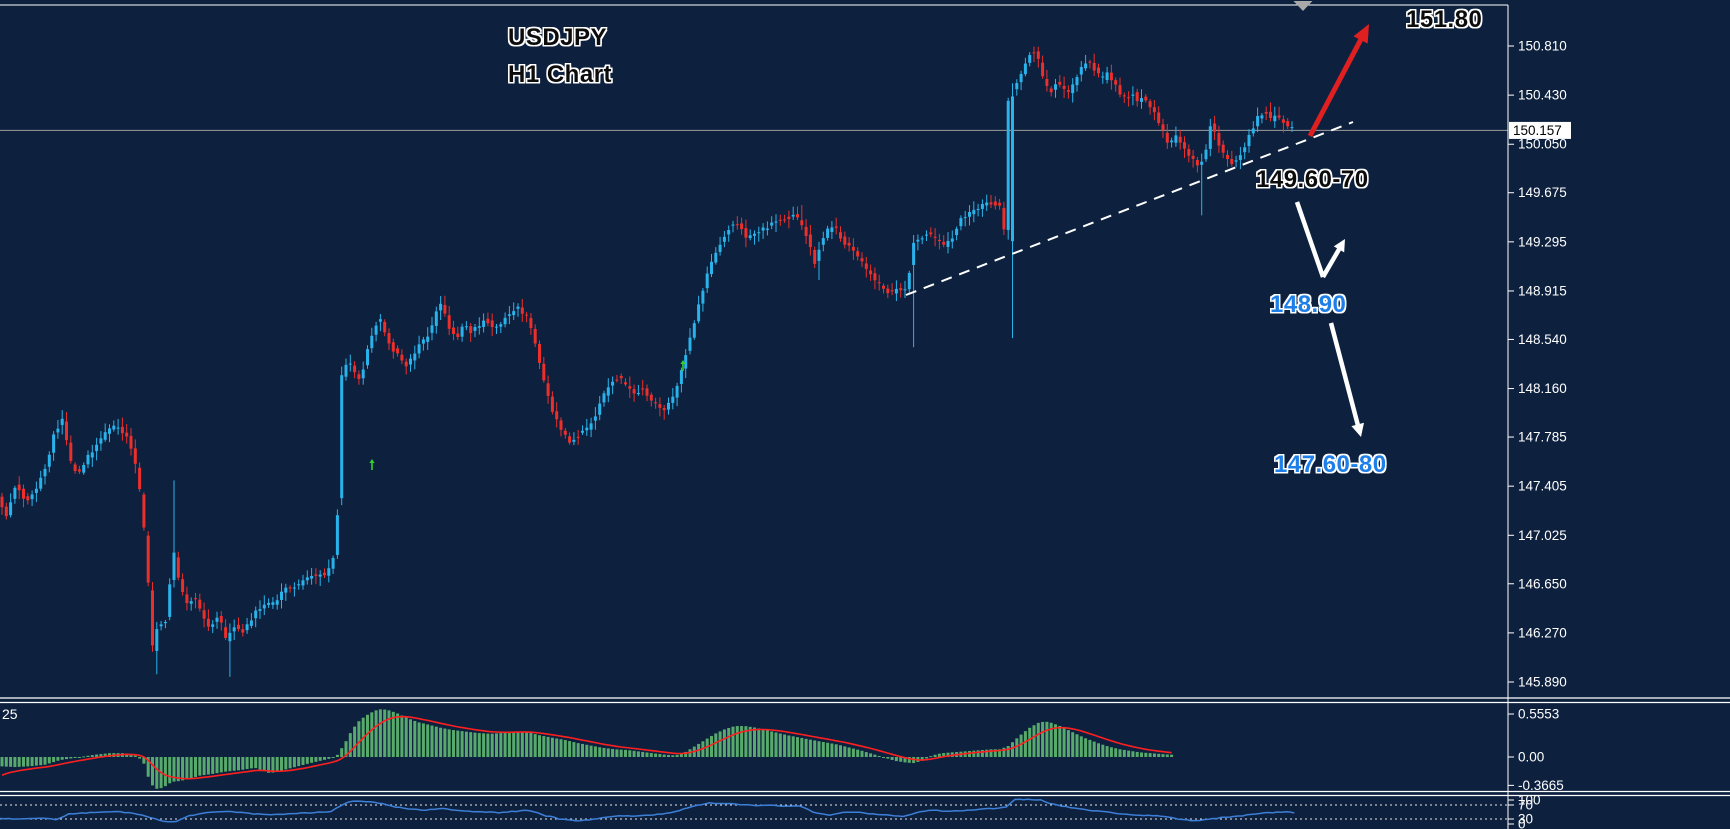 This screenshot has height=829, width=1730. What do you see at coordinates (558, 37) in the screenshot?
I see `chart-title-symbol: USDJPY` at bounding box center [558, 37].